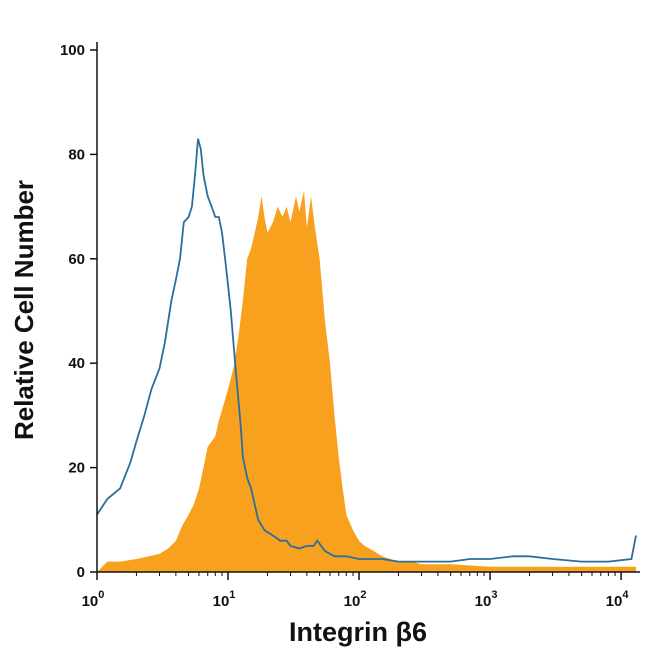  I want to click on x-axis: 10⁰ 10¹ 10² 10³ 10⁴, so click(361, 590).